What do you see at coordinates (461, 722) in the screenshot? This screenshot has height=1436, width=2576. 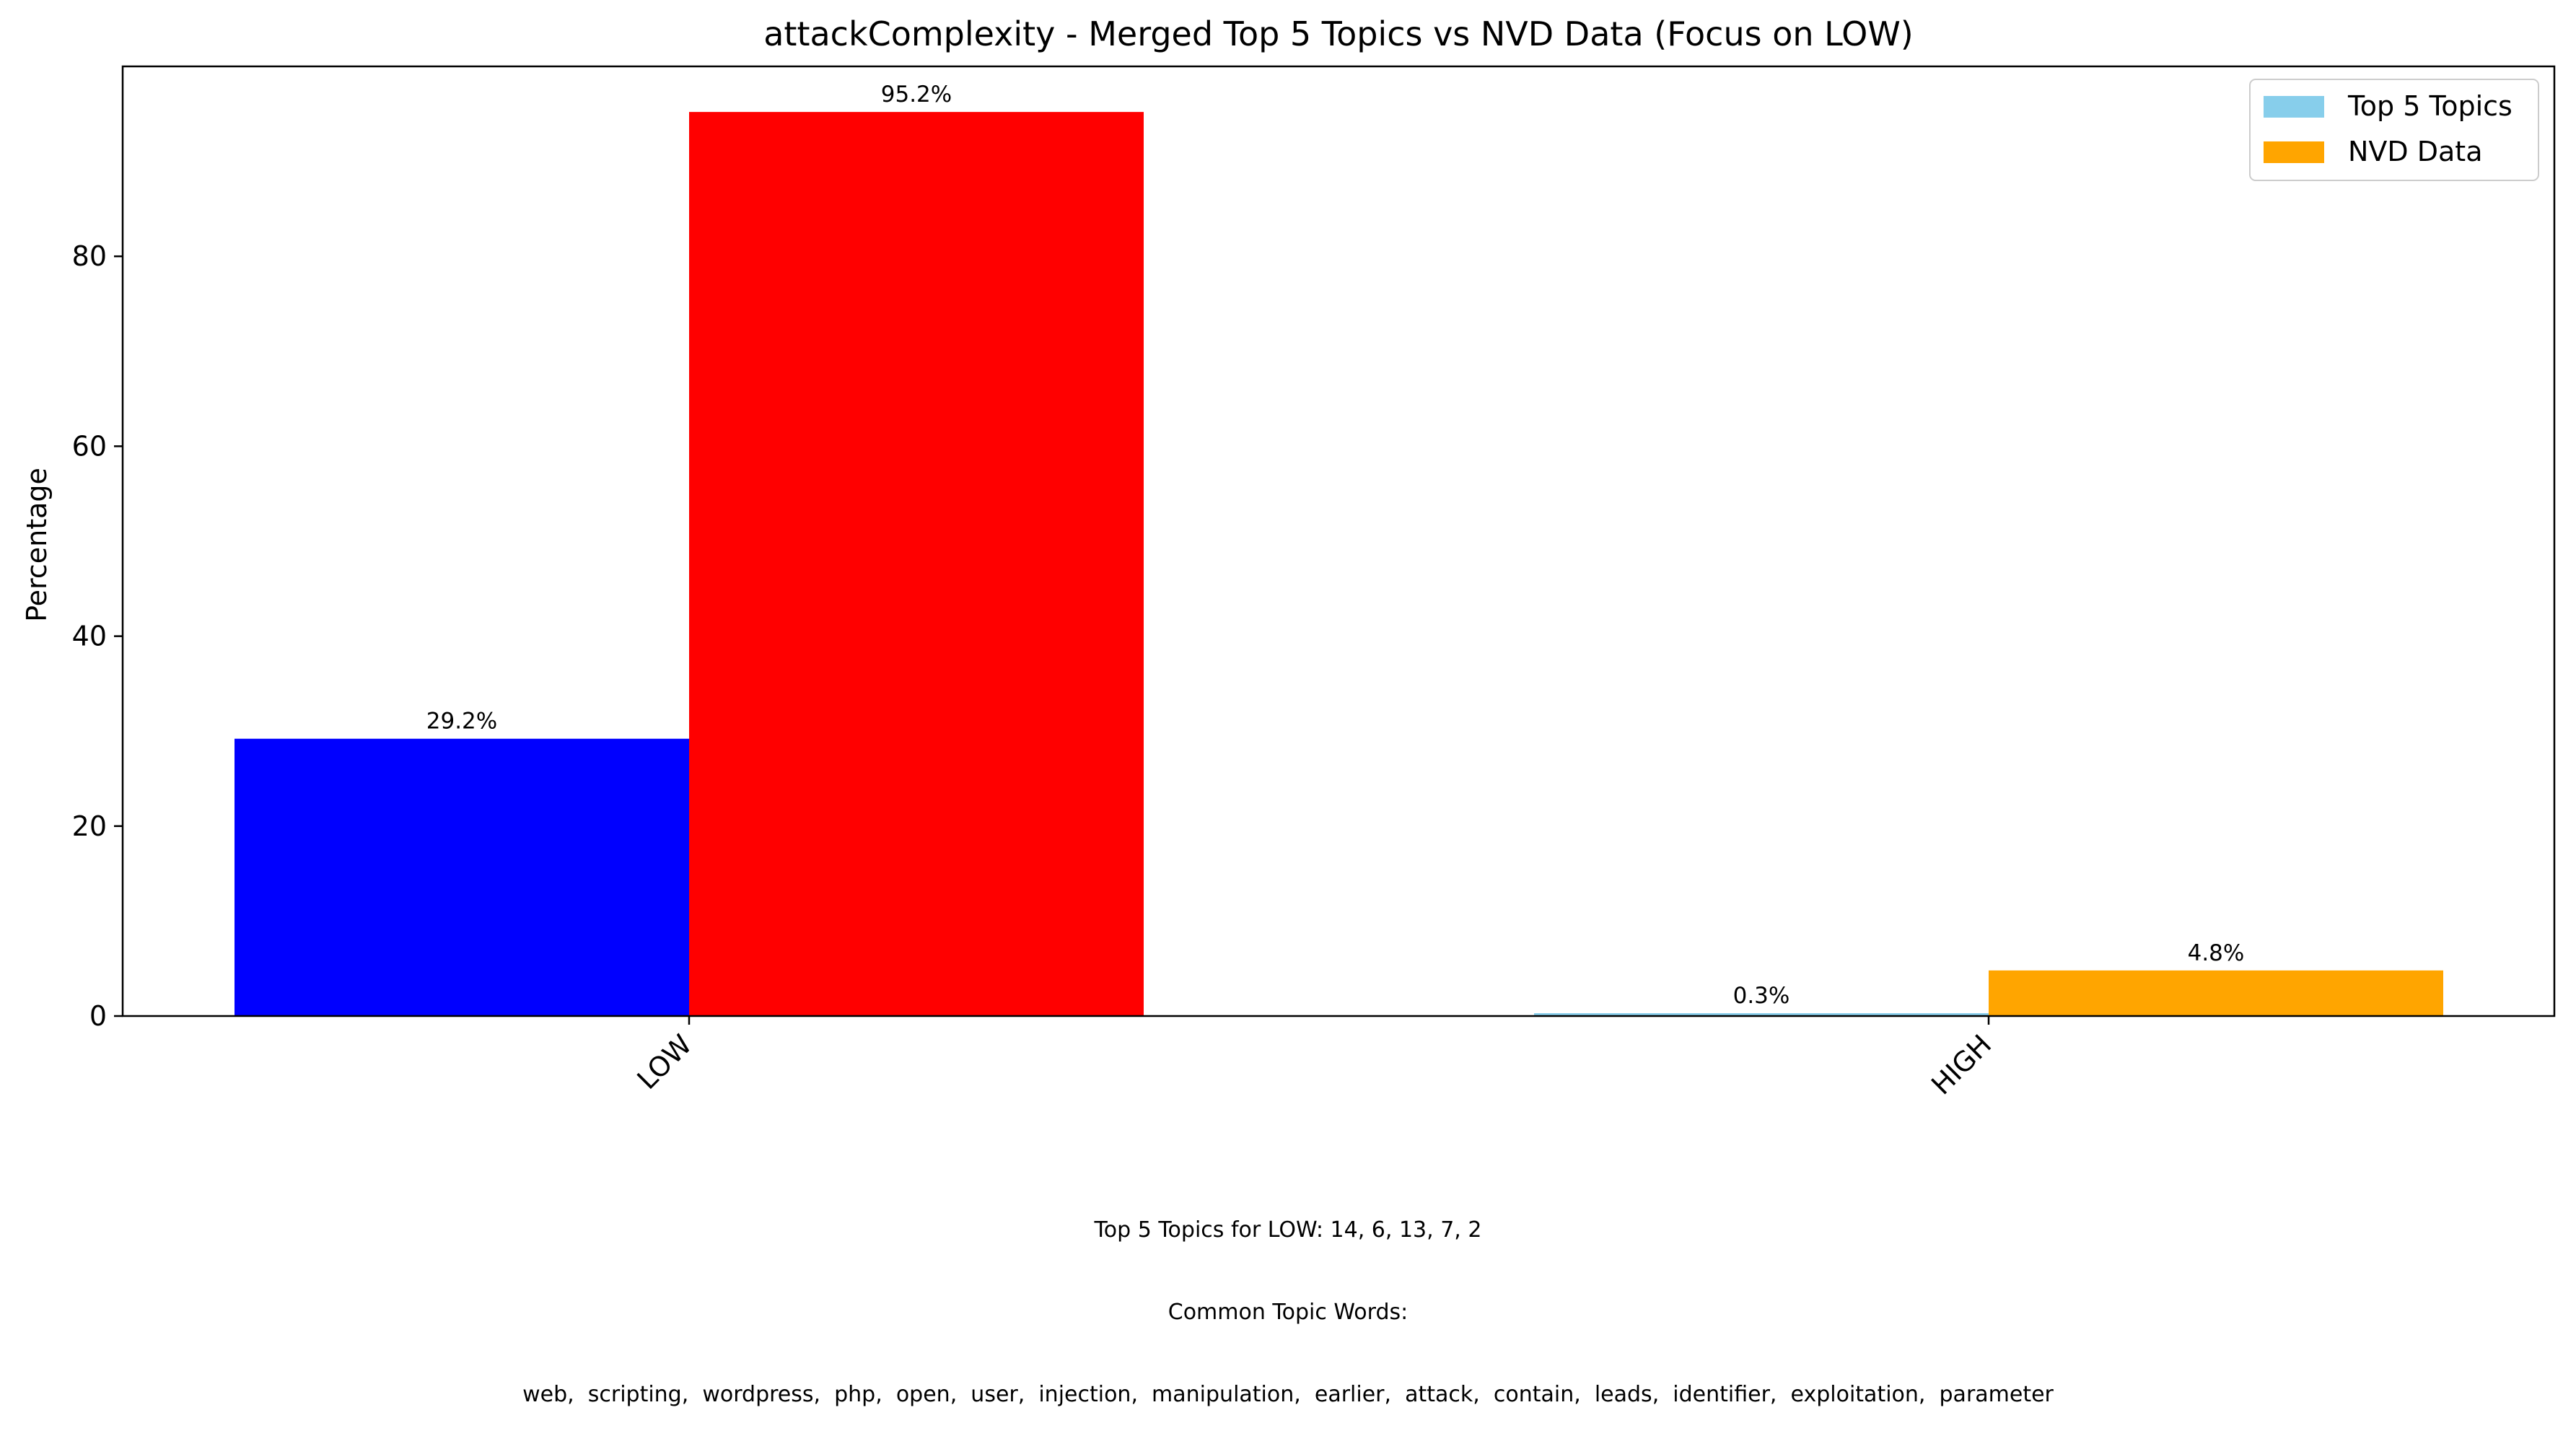 I see `bar-value-label: 29.2%` at bounding box center [461, 722].